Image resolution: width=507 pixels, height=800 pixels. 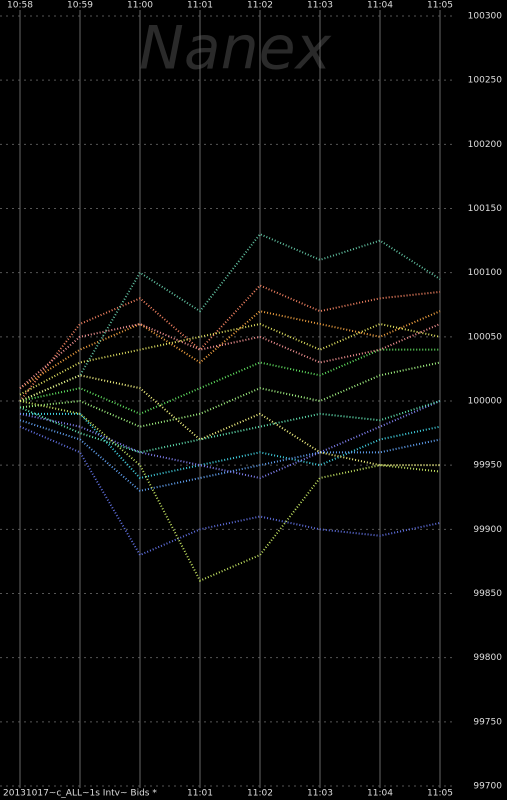 What do you see at coordinates (485, 337) in the screenshot?
I see `y-tick-label: 100050` at bounding box center [485, 337].